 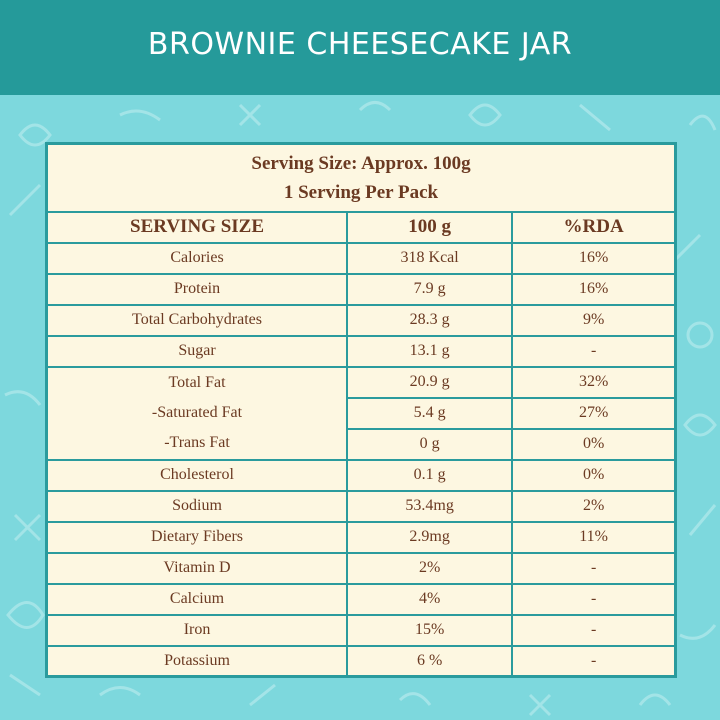 What do you see at coordinates (197, 630) in the screenshot?
I see `nutrient-name: Iron` at bounding box center [197, 630].